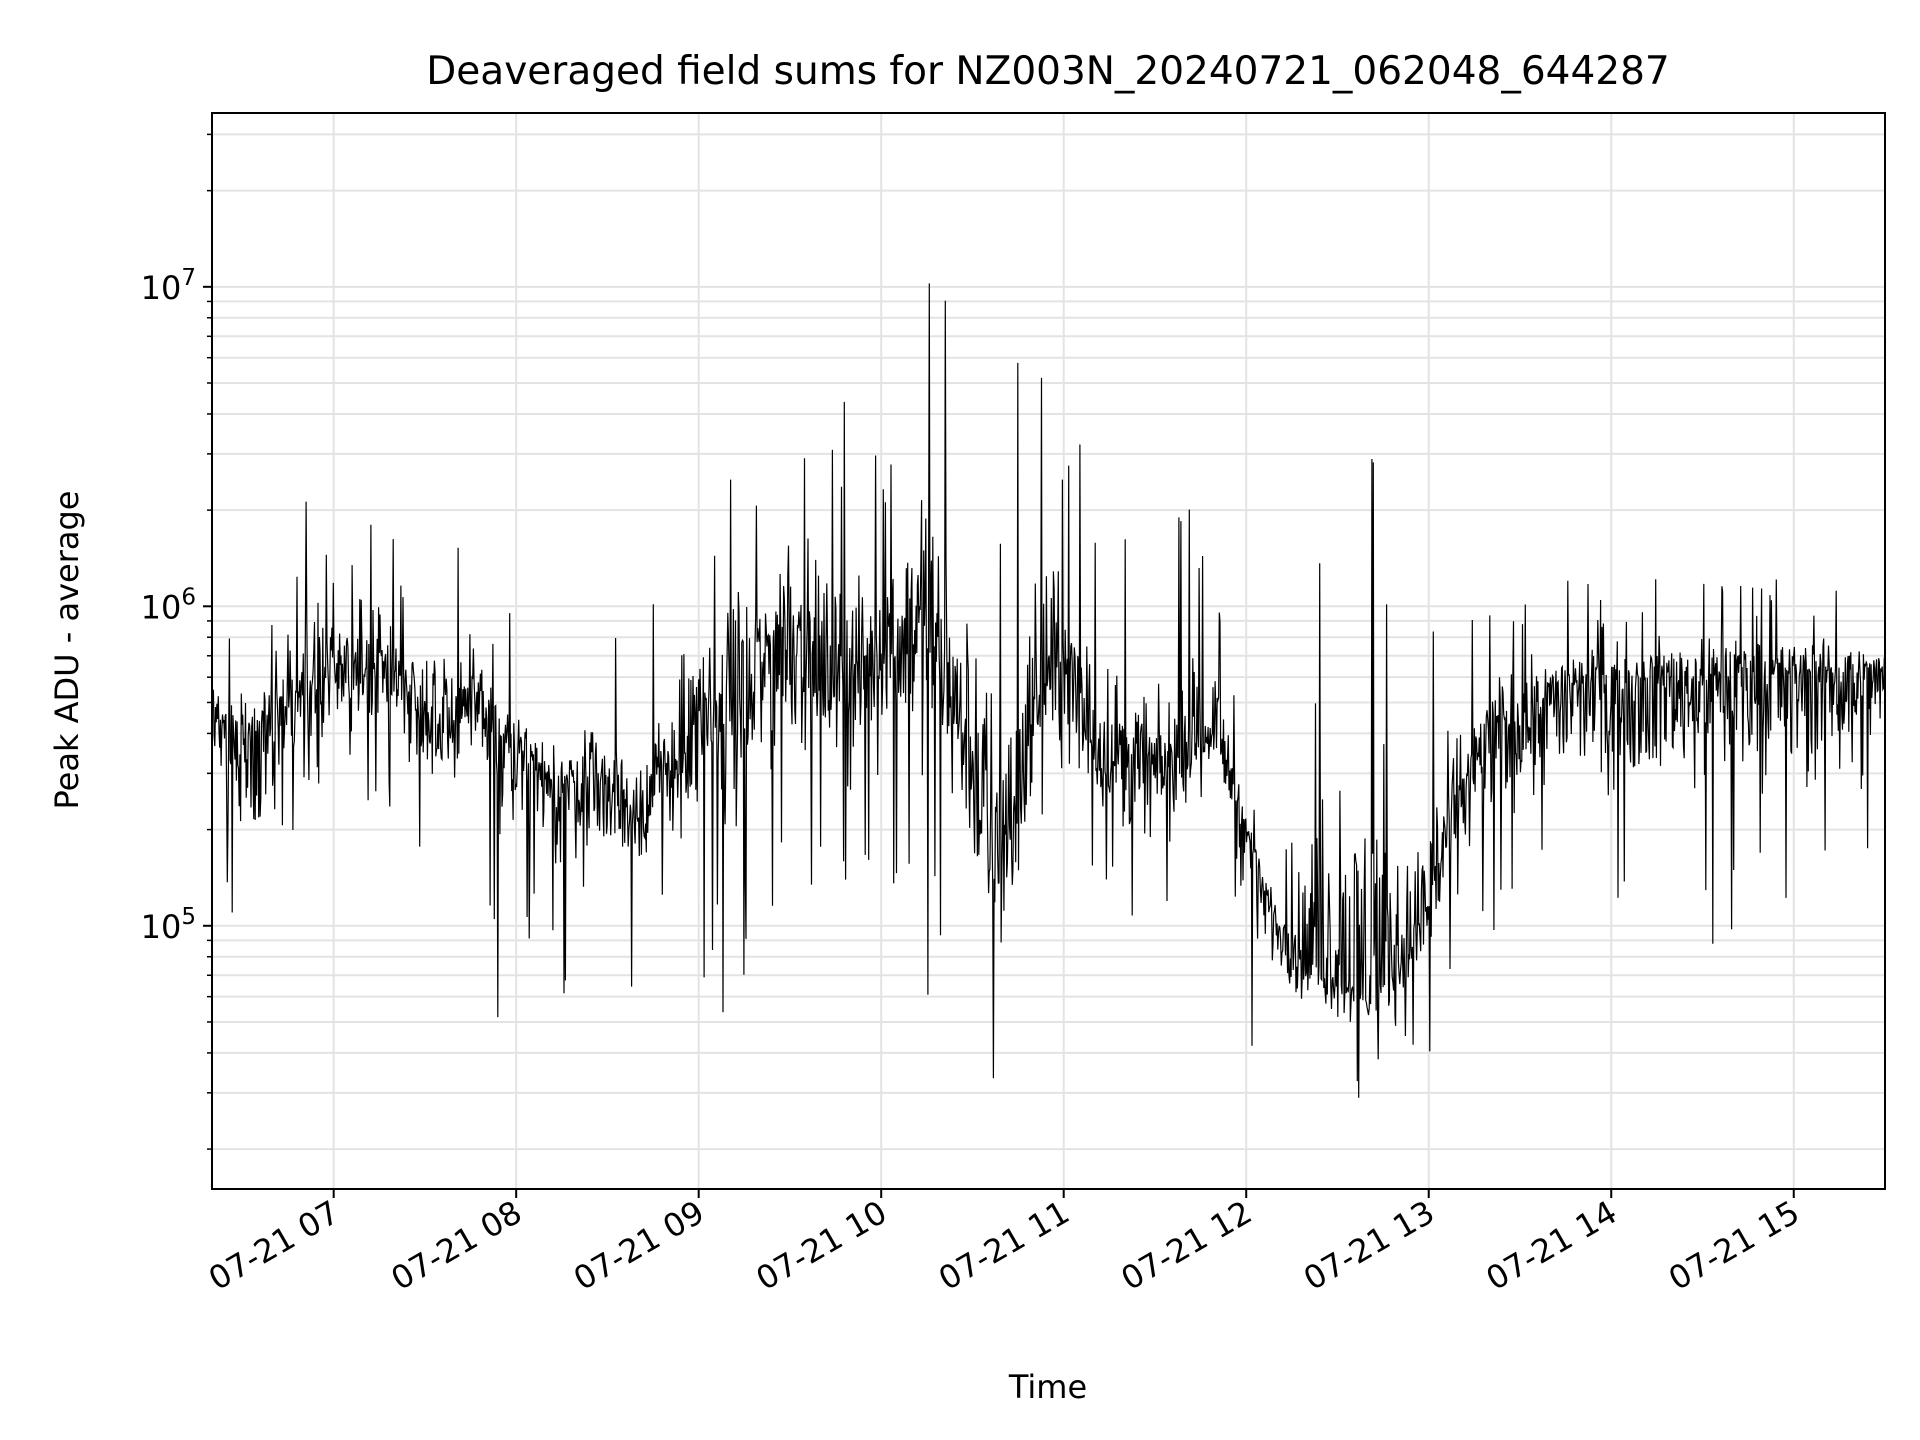 The image size is (1920, 1440). I want to click on y-tick-label: 10⁷, so click(168, 286).